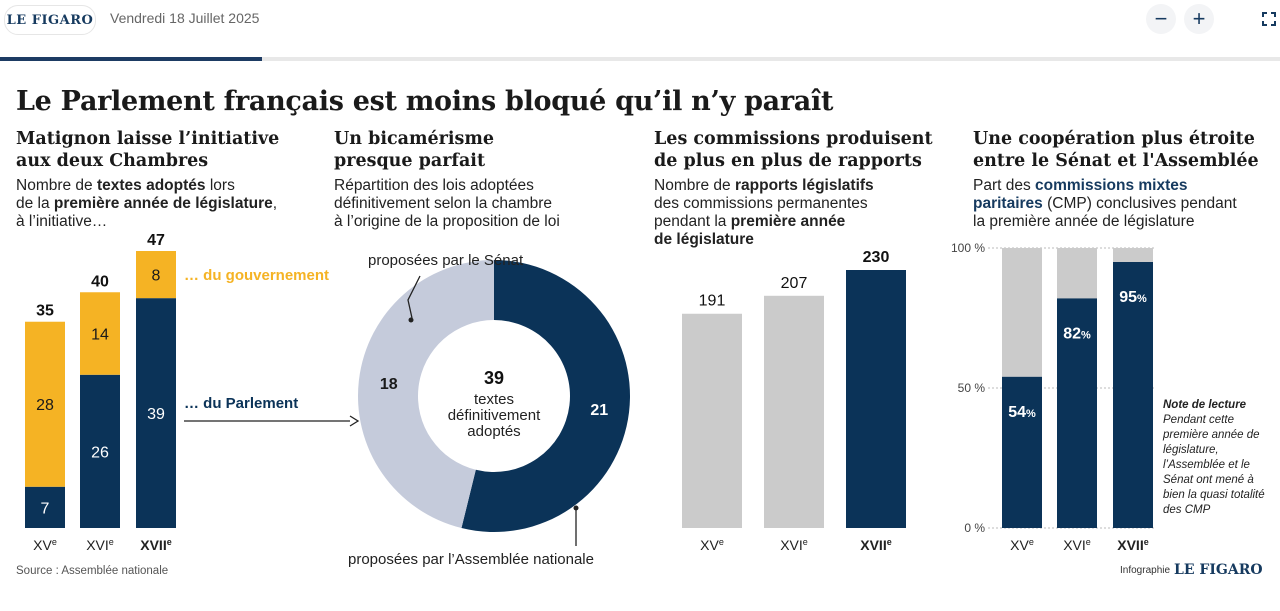 Image resolution: width=1280 pixels, height=611 pixels. Describe the element at coordinates (1022, 412) in the screenshot. I see `bar-value-label: 54%` at that location.